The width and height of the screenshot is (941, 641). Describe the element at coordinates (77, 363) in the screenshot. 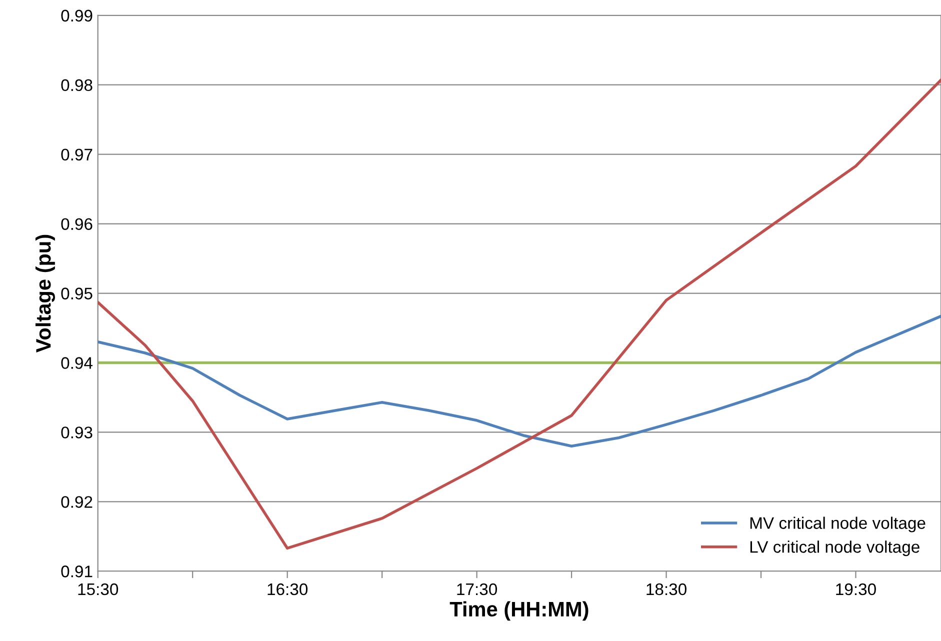

I see `y-tick-label: 0.94` at that location.